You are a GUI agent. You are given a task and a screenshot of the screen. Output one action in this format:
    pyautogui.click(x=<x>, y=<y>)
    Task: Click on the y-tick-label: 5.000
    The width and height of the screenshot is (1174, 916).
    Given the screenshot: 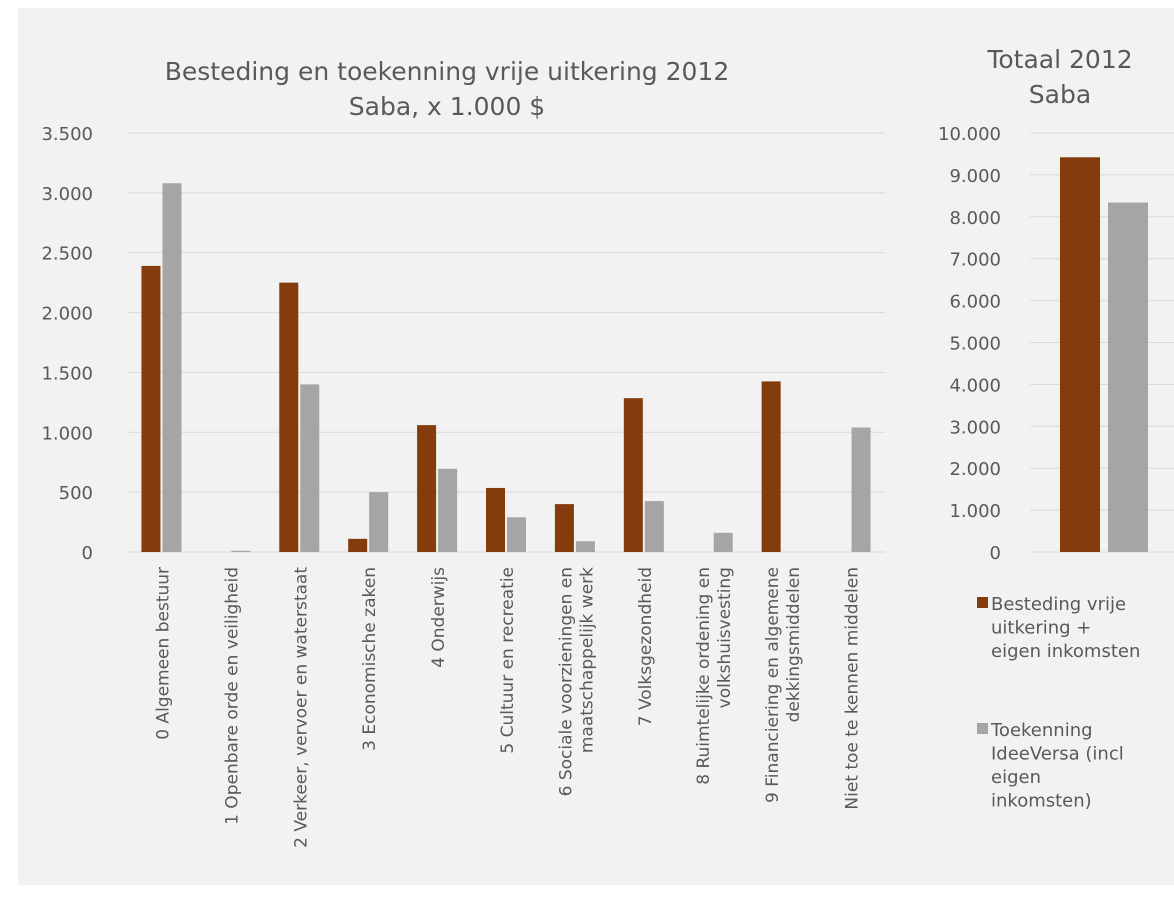 What is the action you would take?
    pyautogui.click(x=975, y=344)
    